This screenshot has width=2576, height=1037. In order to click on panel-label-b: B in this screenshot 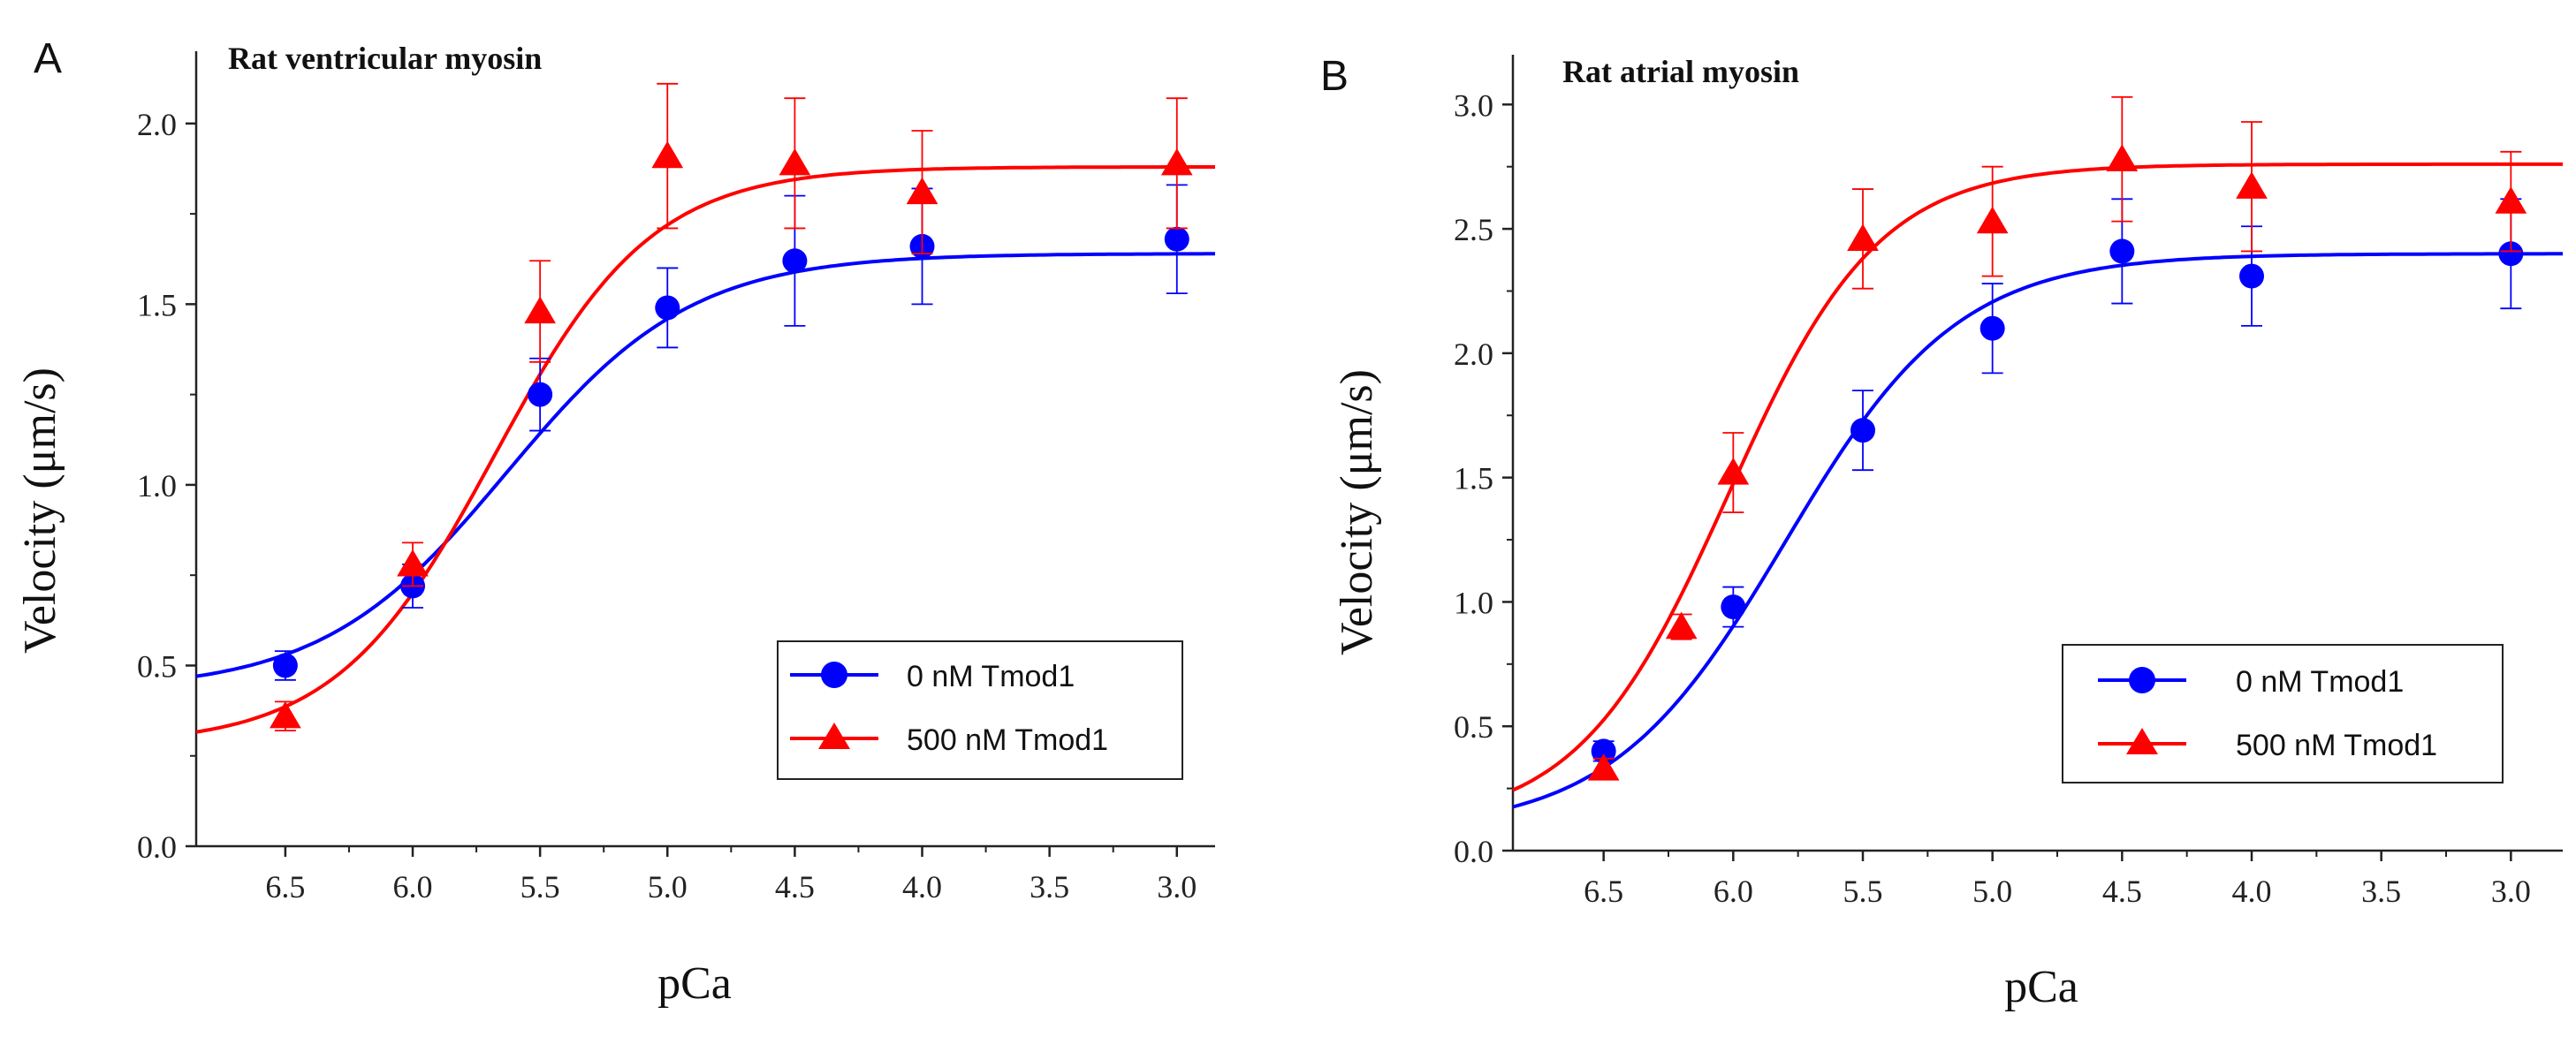, I will do `click(1334, 76)`.